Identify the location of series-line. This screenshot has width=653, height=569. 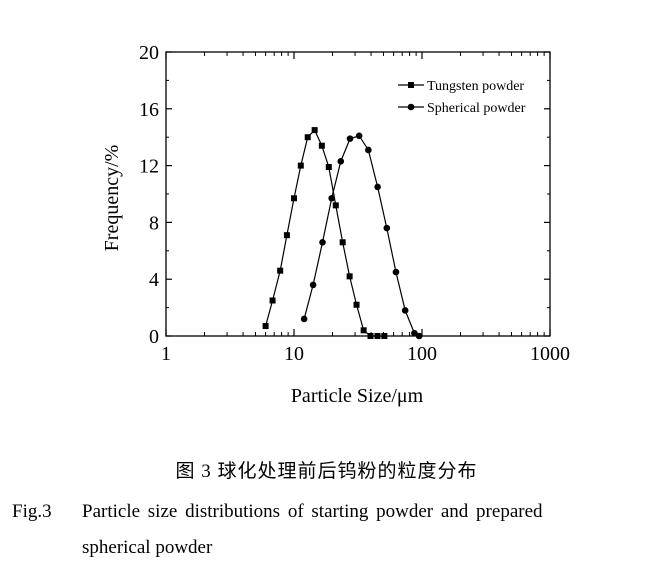
(361, 236).